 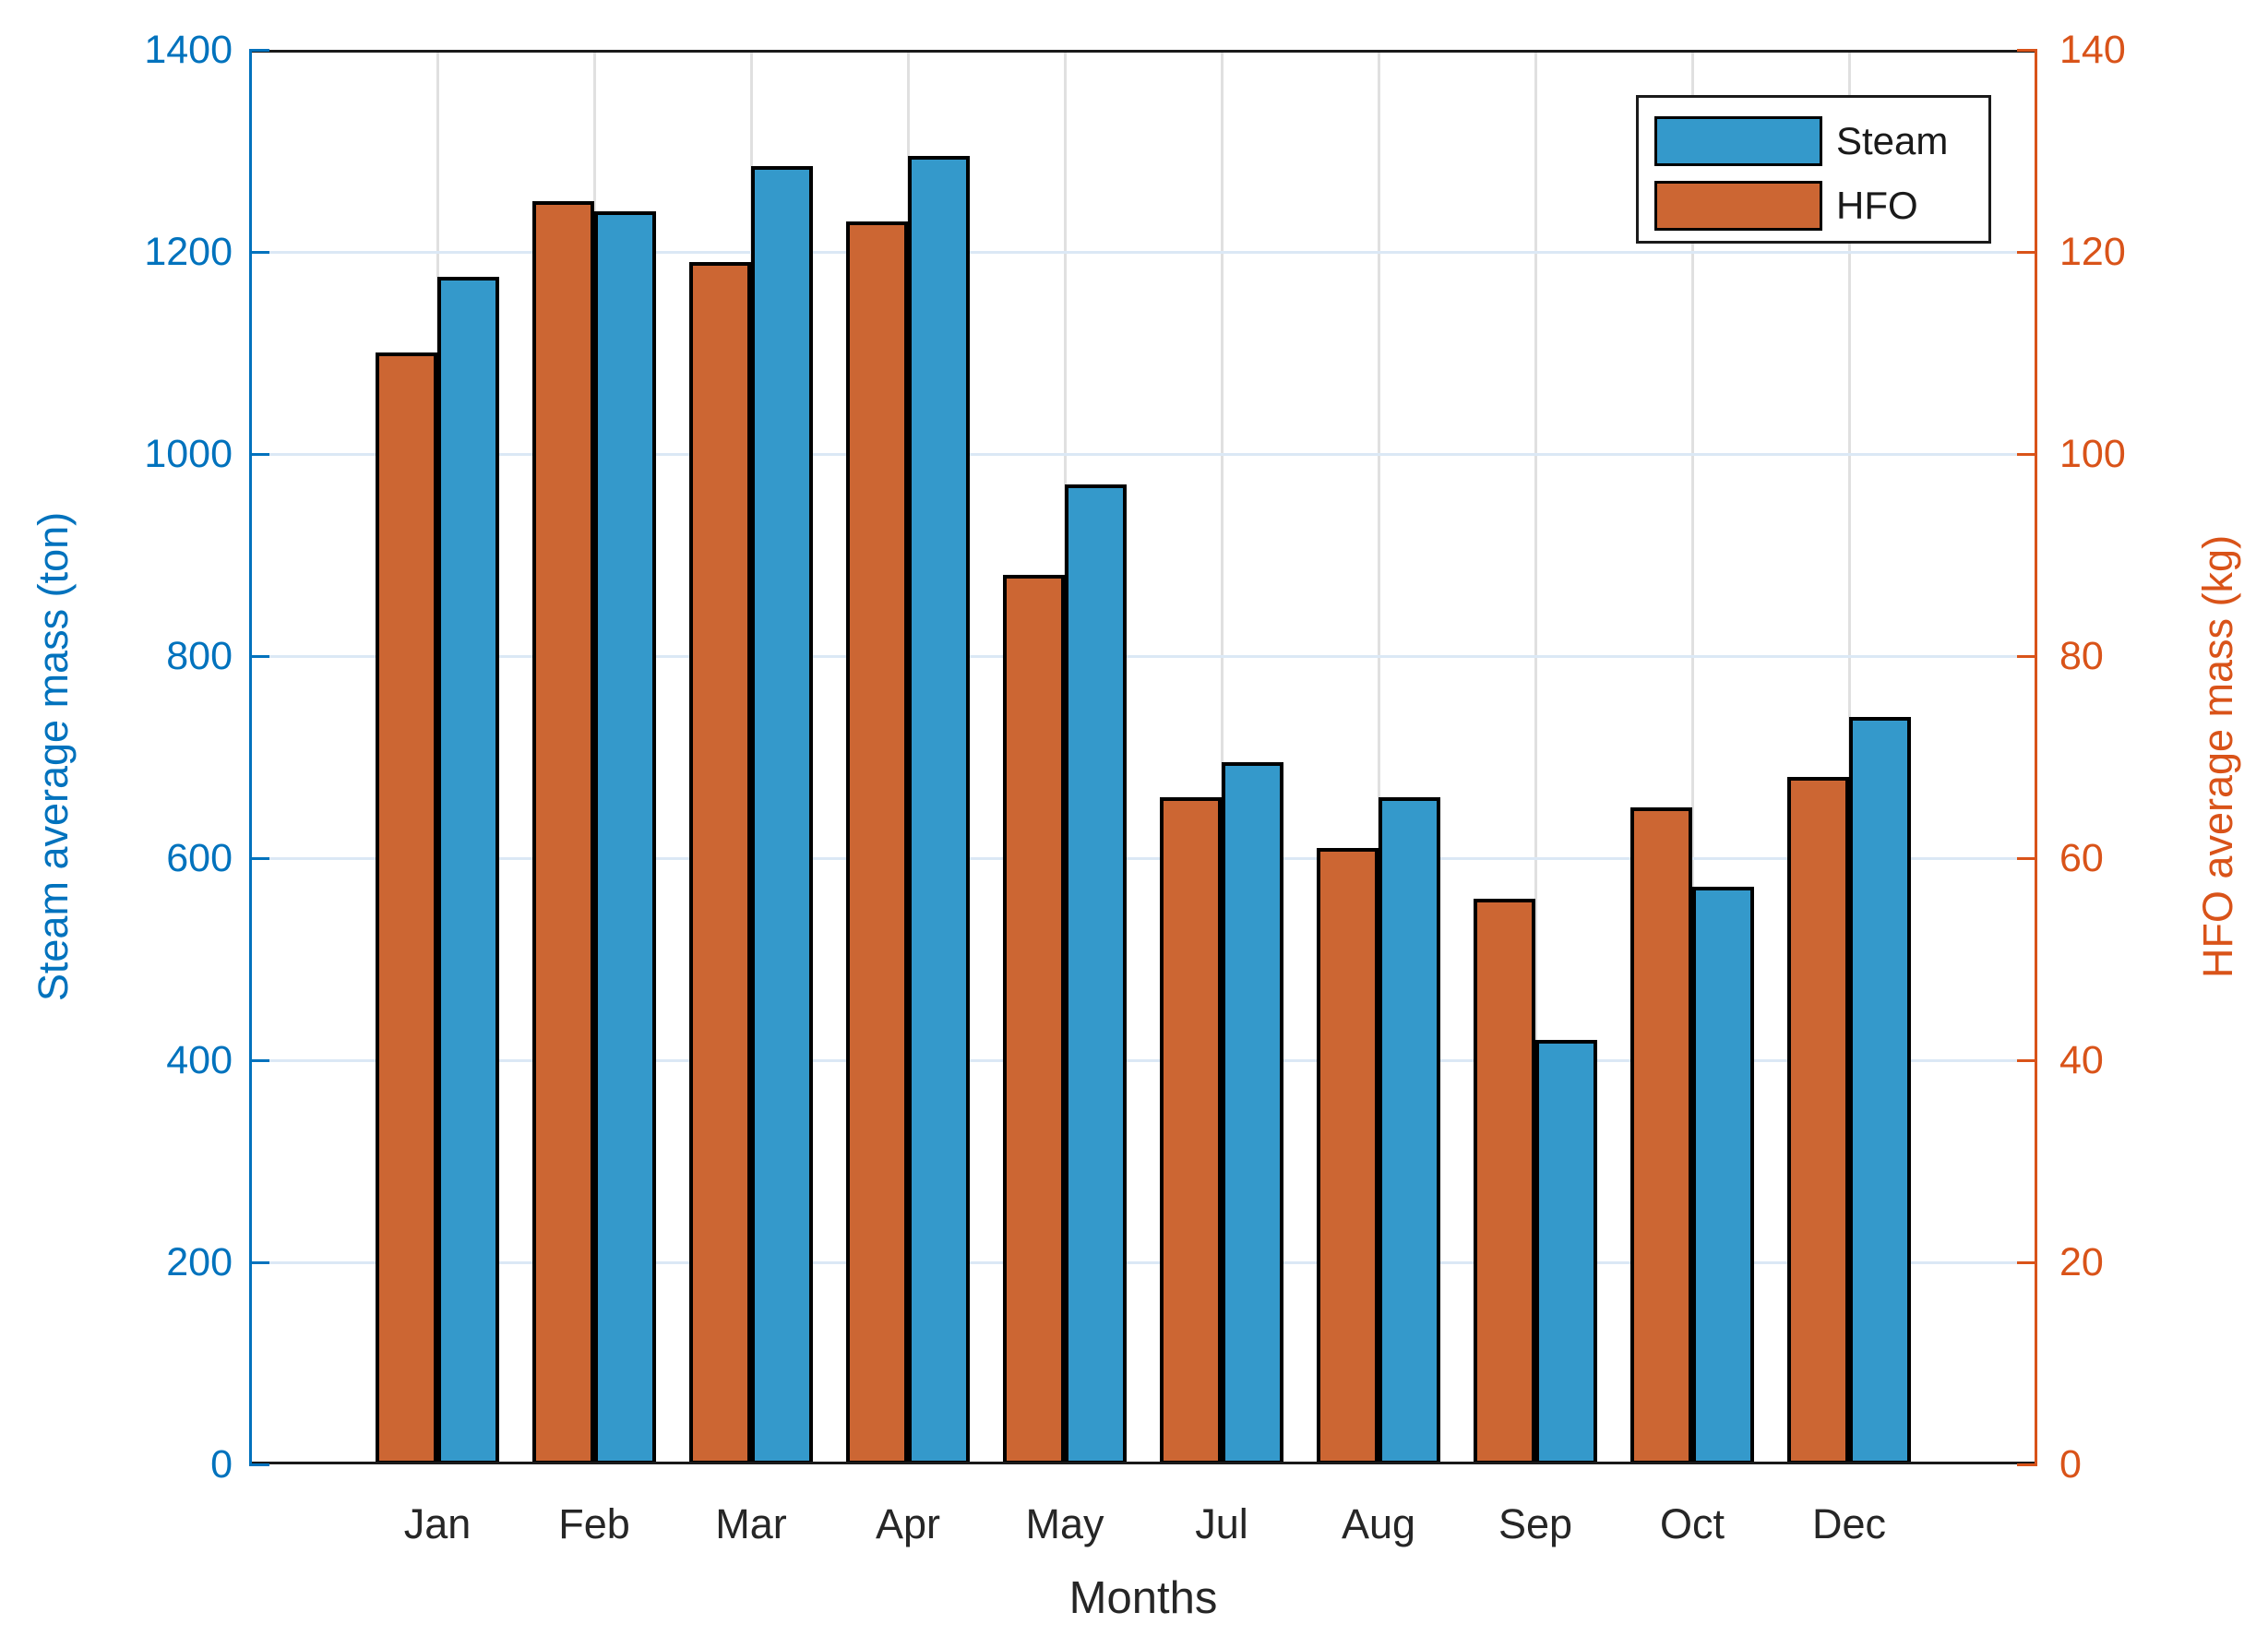 I want to click on right-tick-label-120: 120, so click(x=2093, y=252).